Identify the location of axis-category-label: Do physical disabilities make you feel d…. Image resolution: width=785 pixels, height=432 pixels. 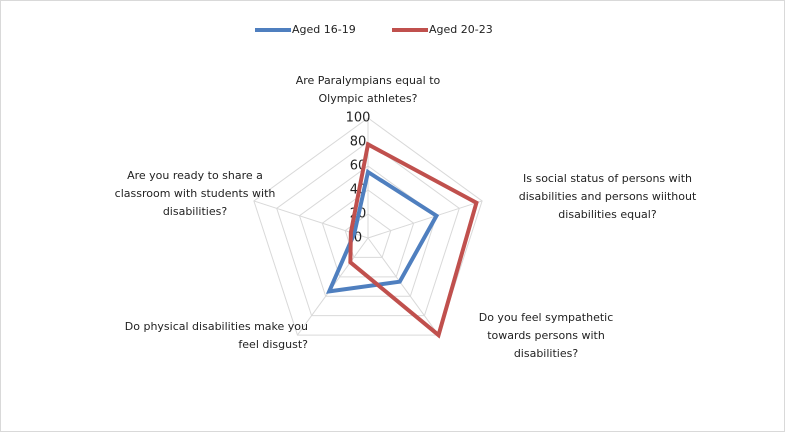
(216, 335).